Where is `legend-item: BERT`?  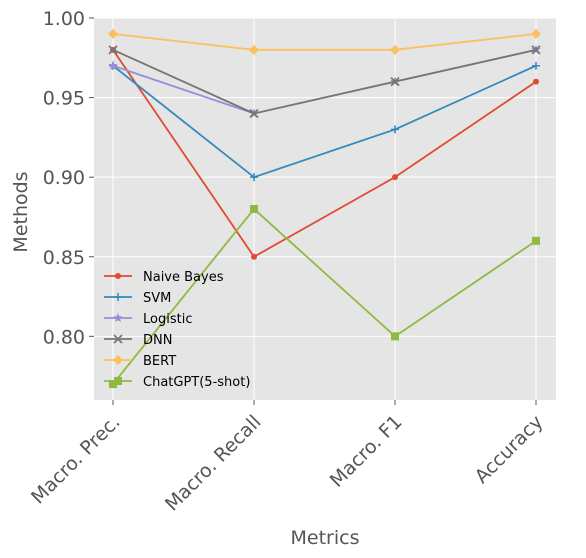
legend-item: BERT is located at coordinates (140, 361).